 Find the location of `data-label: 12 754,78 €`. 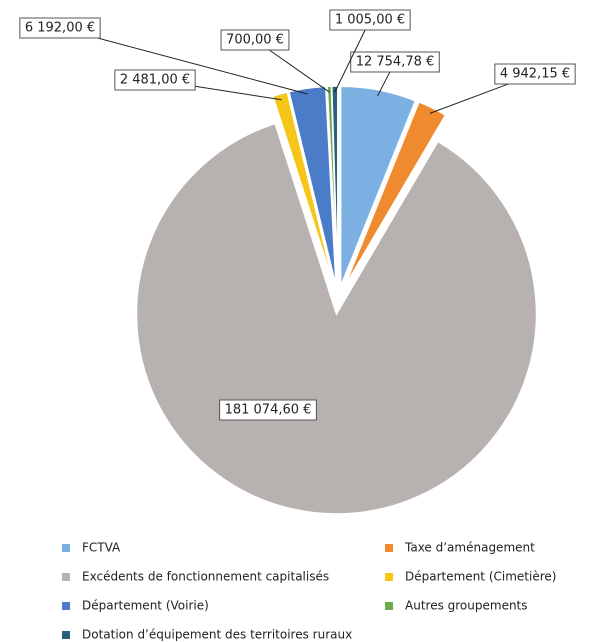

data-label: 12 754,78 € is located at coordinates (395, 62).